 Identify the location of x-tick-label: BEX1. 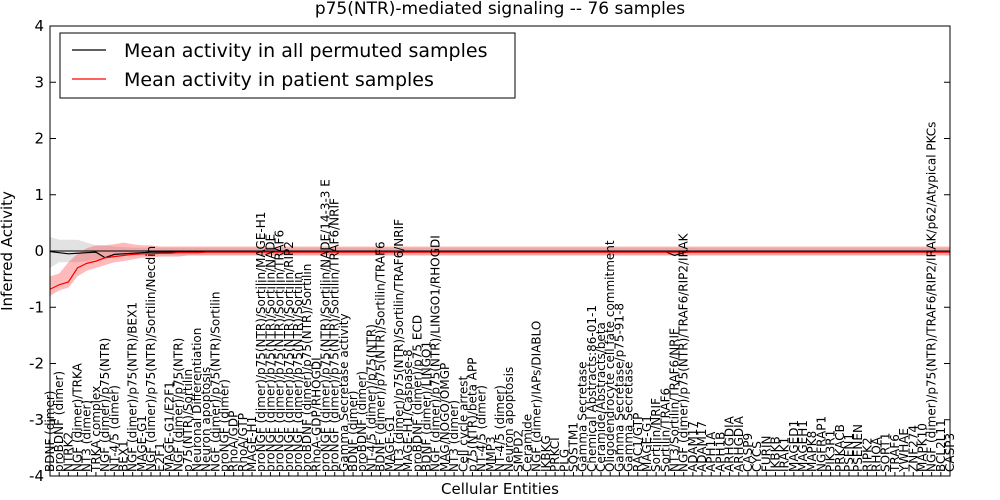
(123, 456).